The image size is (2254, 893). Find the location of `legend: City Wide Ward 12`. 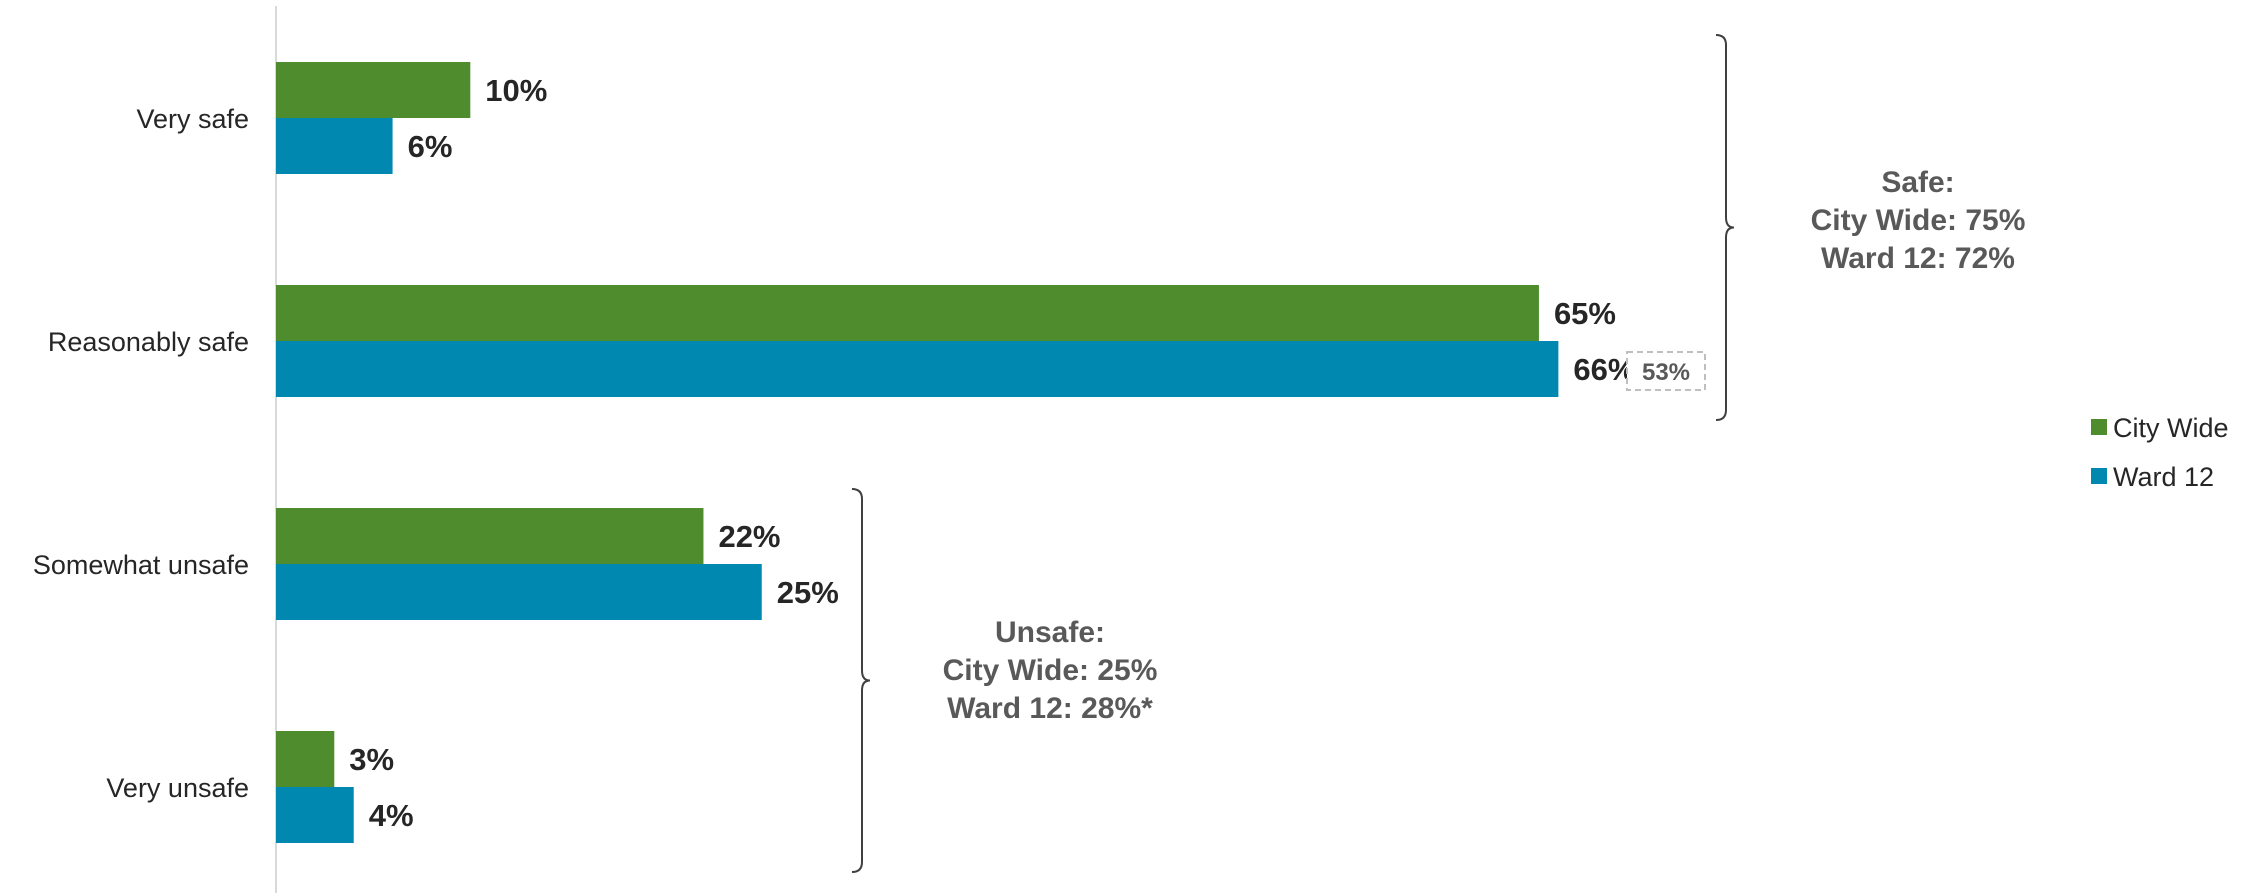

legend: City Wide Ward 12 is located at coordinates (2160, 452).